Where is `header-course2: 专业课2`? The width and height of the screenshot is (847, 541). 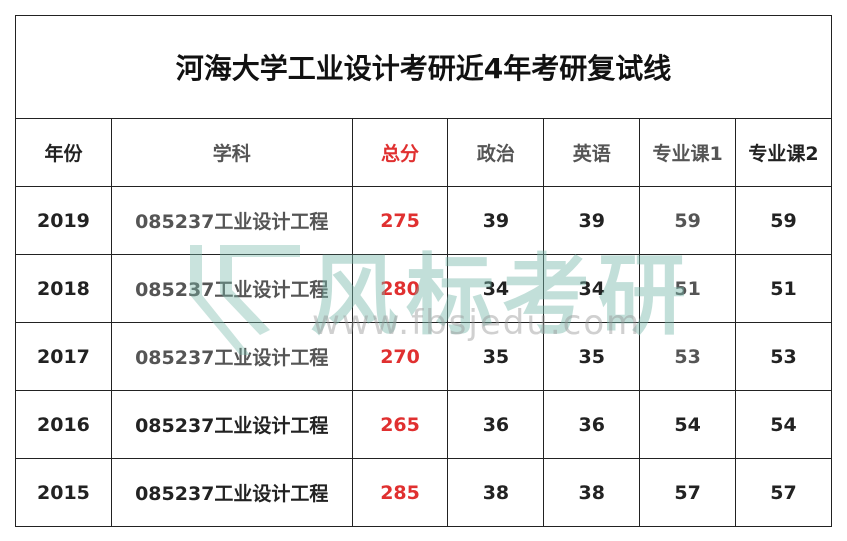
header-course2: 专业课2 is located at coordinates (783, 152).